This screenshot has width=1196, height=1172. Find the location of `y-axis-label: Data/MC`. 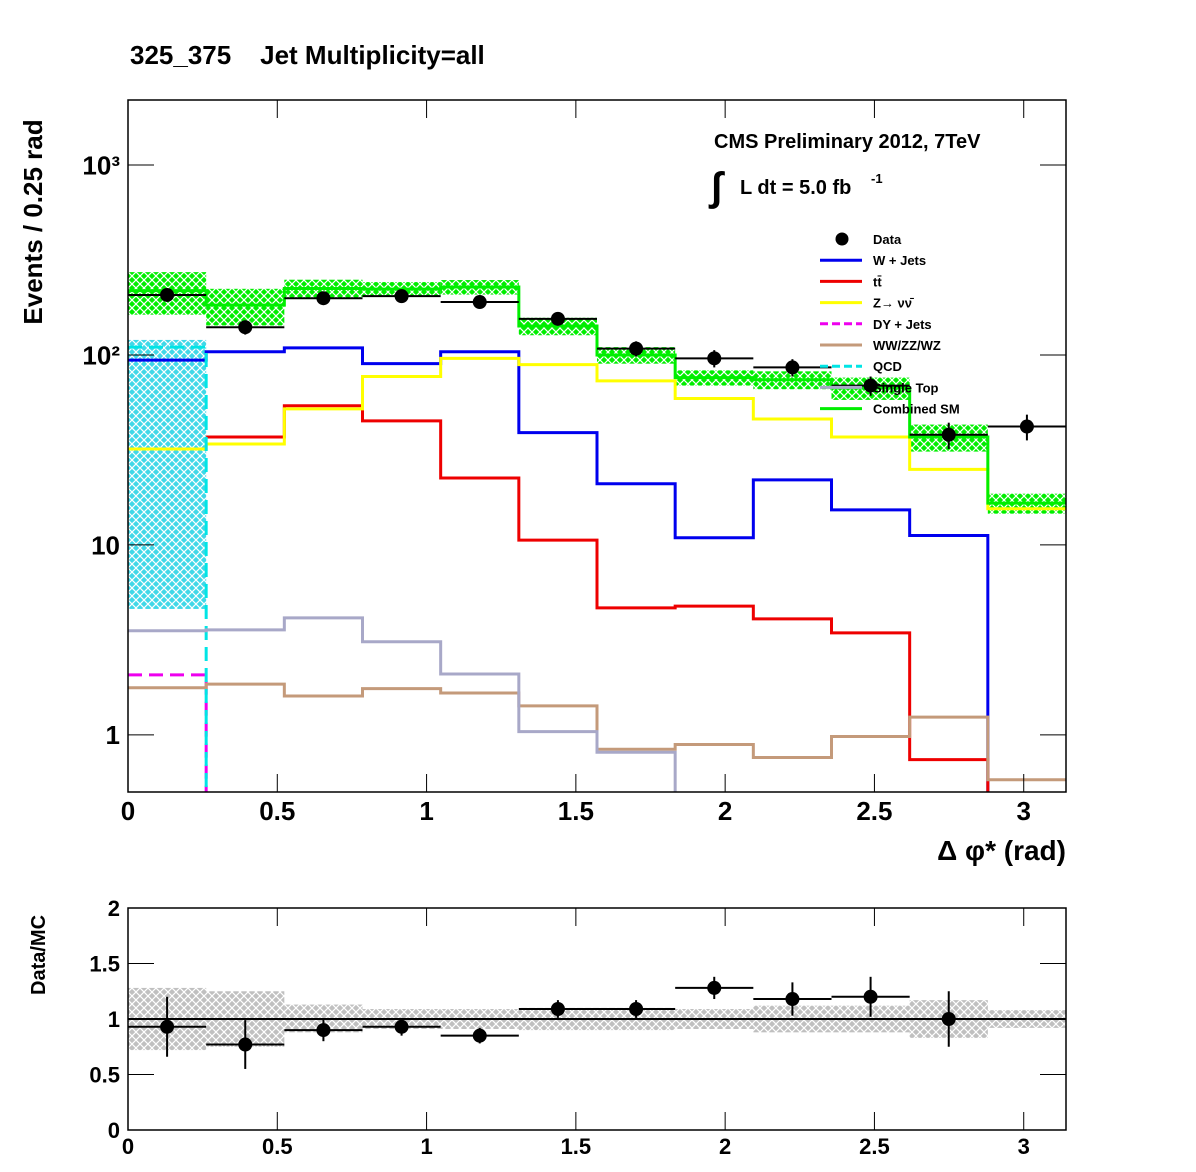

y-axis-label: Data/MC is located at coordinates (39, 955).